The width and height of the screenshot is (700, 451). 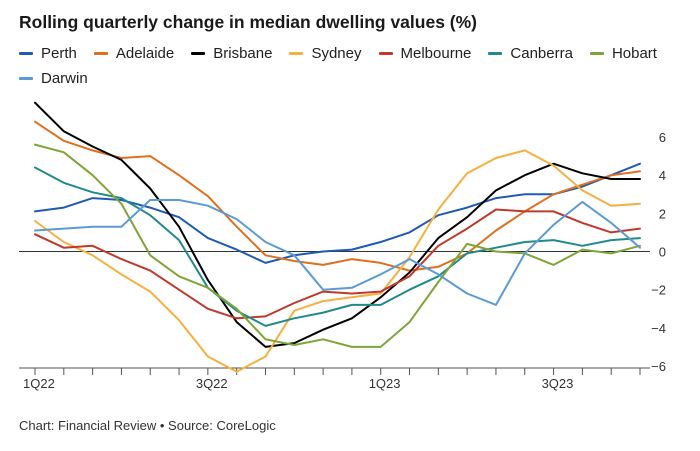 What do you see at coordinates (212, 383) in the screenshot?
I see `x-tick-label: 3Q22` at bounding box center [212, 383].